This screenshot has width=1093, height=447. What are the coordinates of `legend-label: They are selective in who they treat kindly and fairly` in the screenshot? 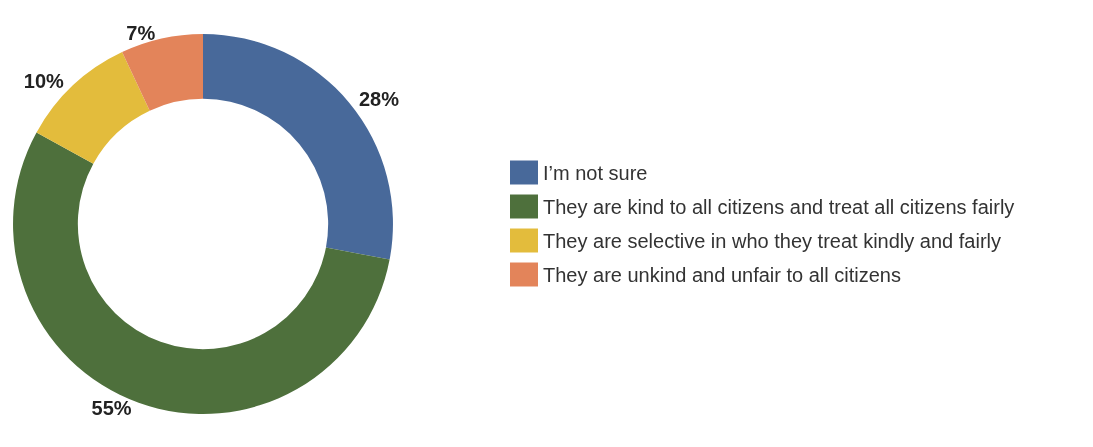 It's located at (772, 240).